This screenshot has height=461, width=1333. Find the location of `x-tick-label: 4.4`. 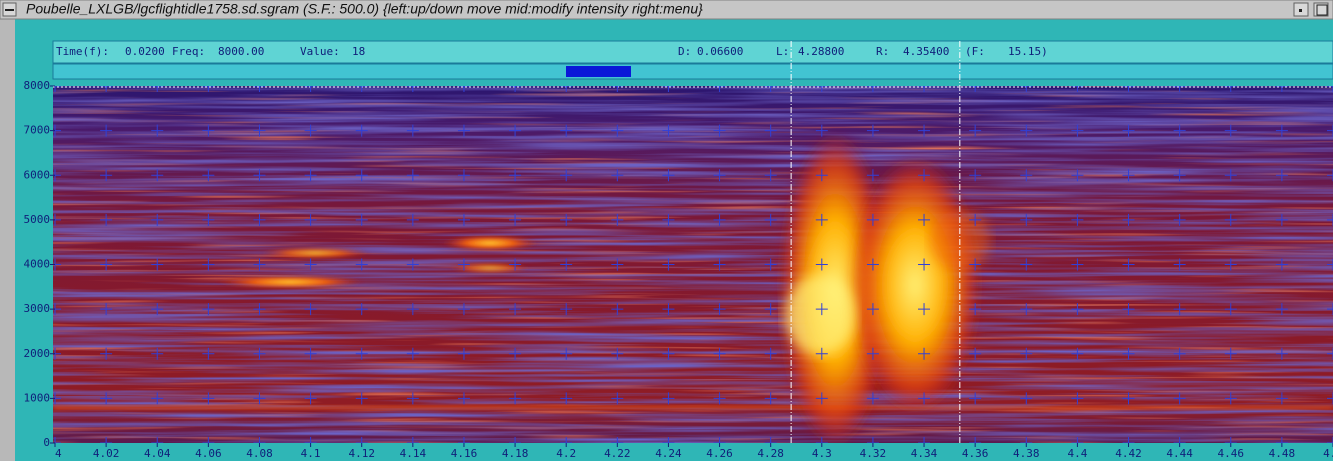

x-tick-label: 4.4 is located at coordinates (1077, 453).